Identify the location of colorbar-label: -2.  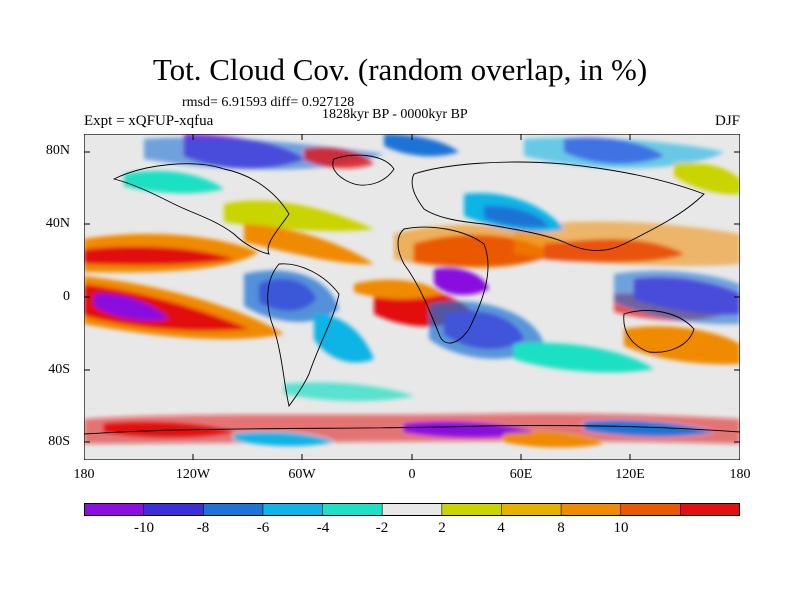
(382, 528).